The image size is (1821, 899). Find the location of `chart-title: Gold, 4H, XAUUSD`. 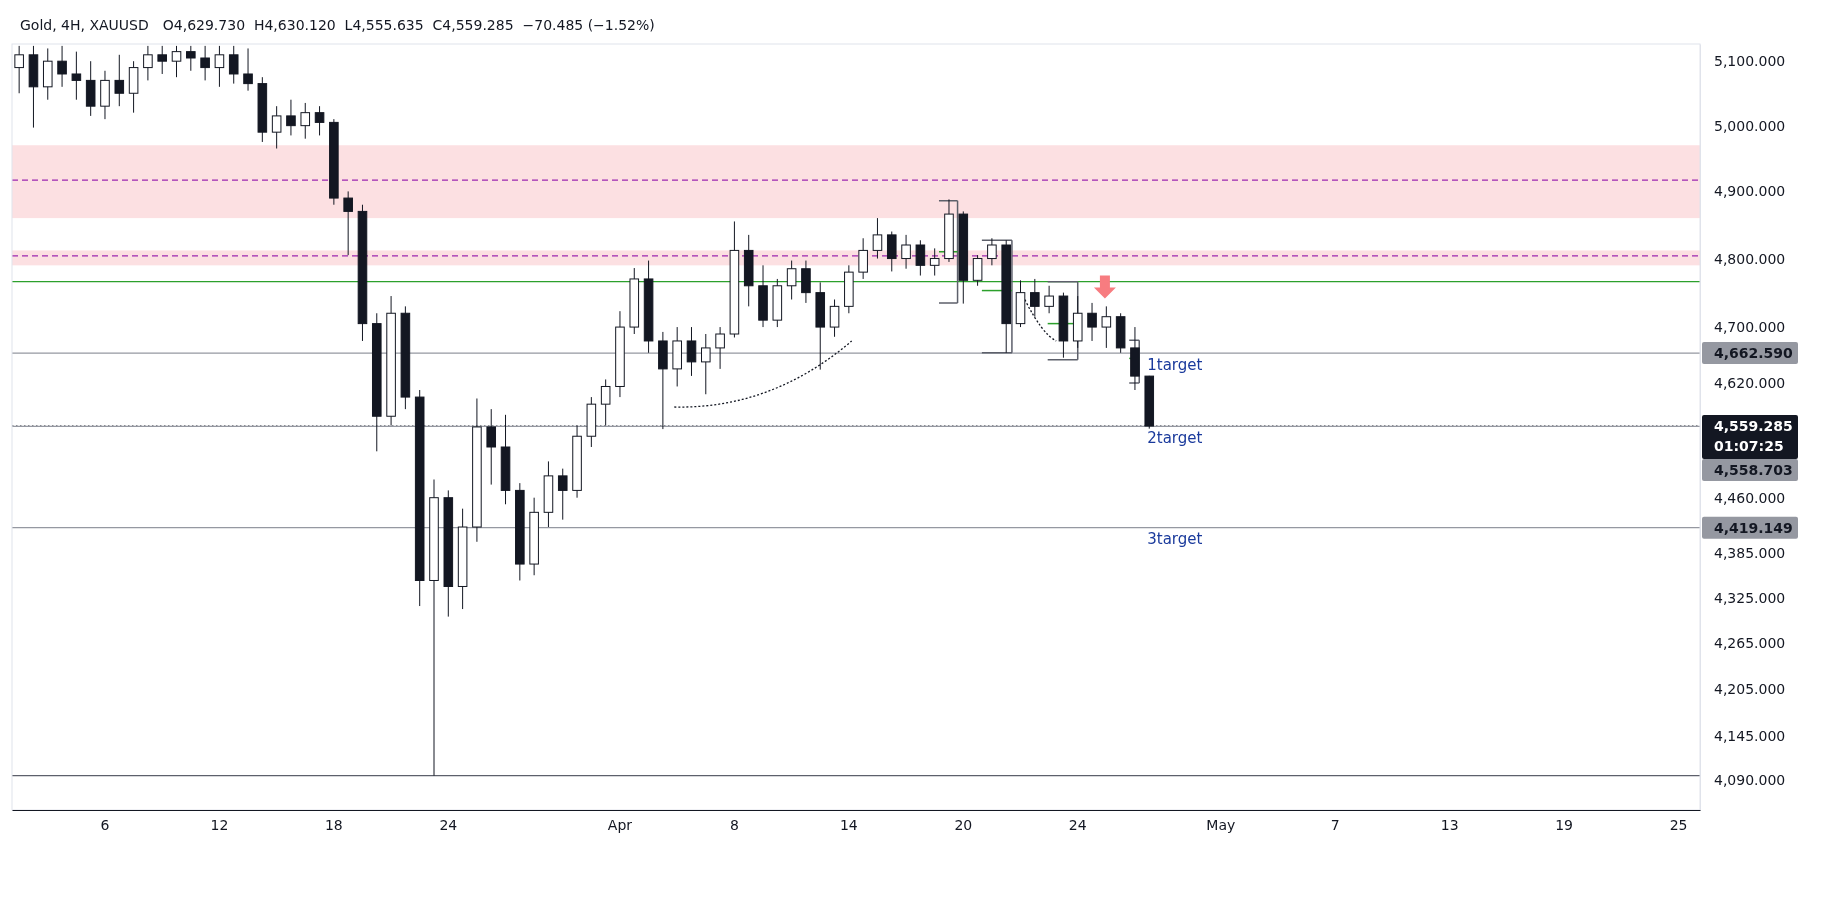

chart-title: Gold, 4H, XAUUSD is located at coordinates (84, 25).